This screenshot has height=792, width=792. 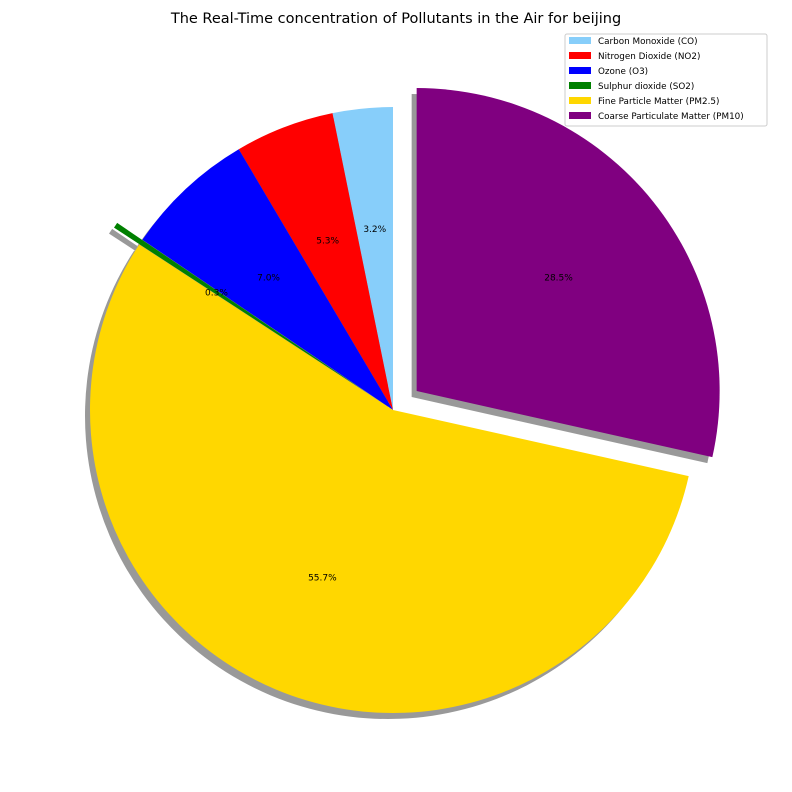 What do you see at coordinates (580, 115) in the screenshot?
I see `legend-swatch-coarse-particulate-matter-pm10` at bounding box center [580, 115].